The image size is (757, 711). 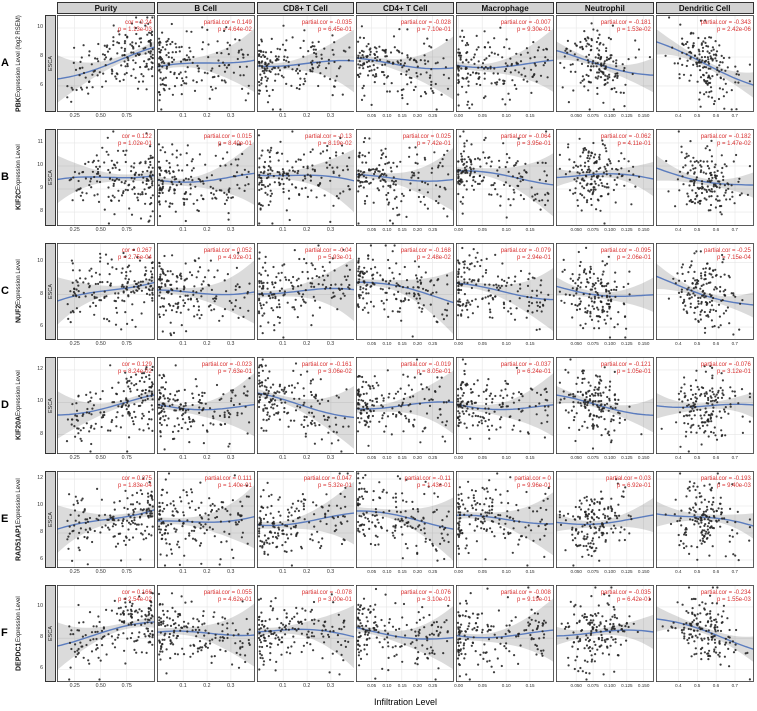 What do you see at coordinates (372, 115) in the screenshot?
I see `x-tick-label: 0.05` at bounding box center [372, 115].